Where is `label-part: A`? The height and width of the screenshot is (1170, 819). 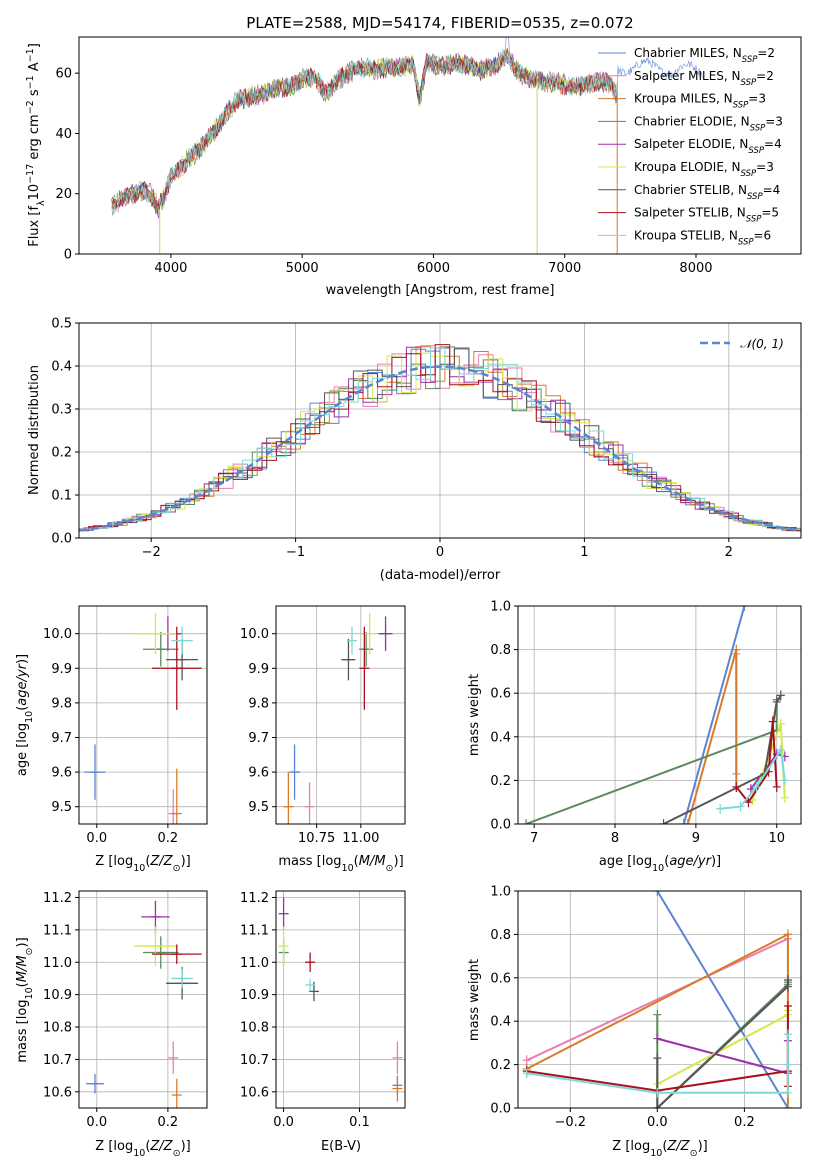 label-part: A is located at coordinates (34, 68).